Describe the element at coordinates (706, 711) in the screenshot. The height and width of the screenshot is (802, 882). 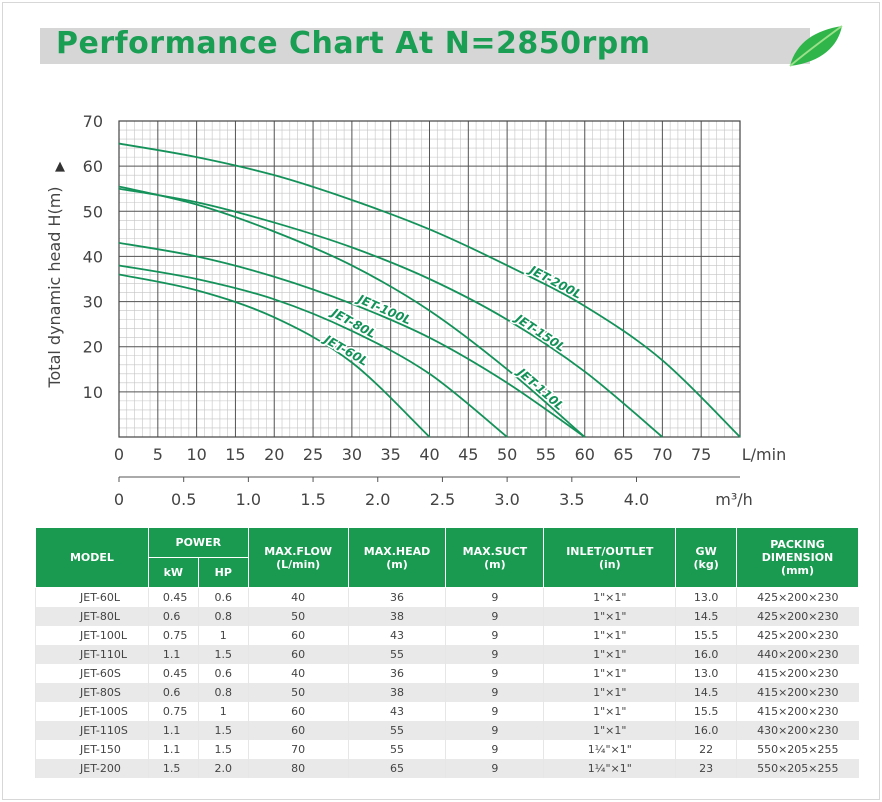
I see `cell-gw: 15.5` at that location.